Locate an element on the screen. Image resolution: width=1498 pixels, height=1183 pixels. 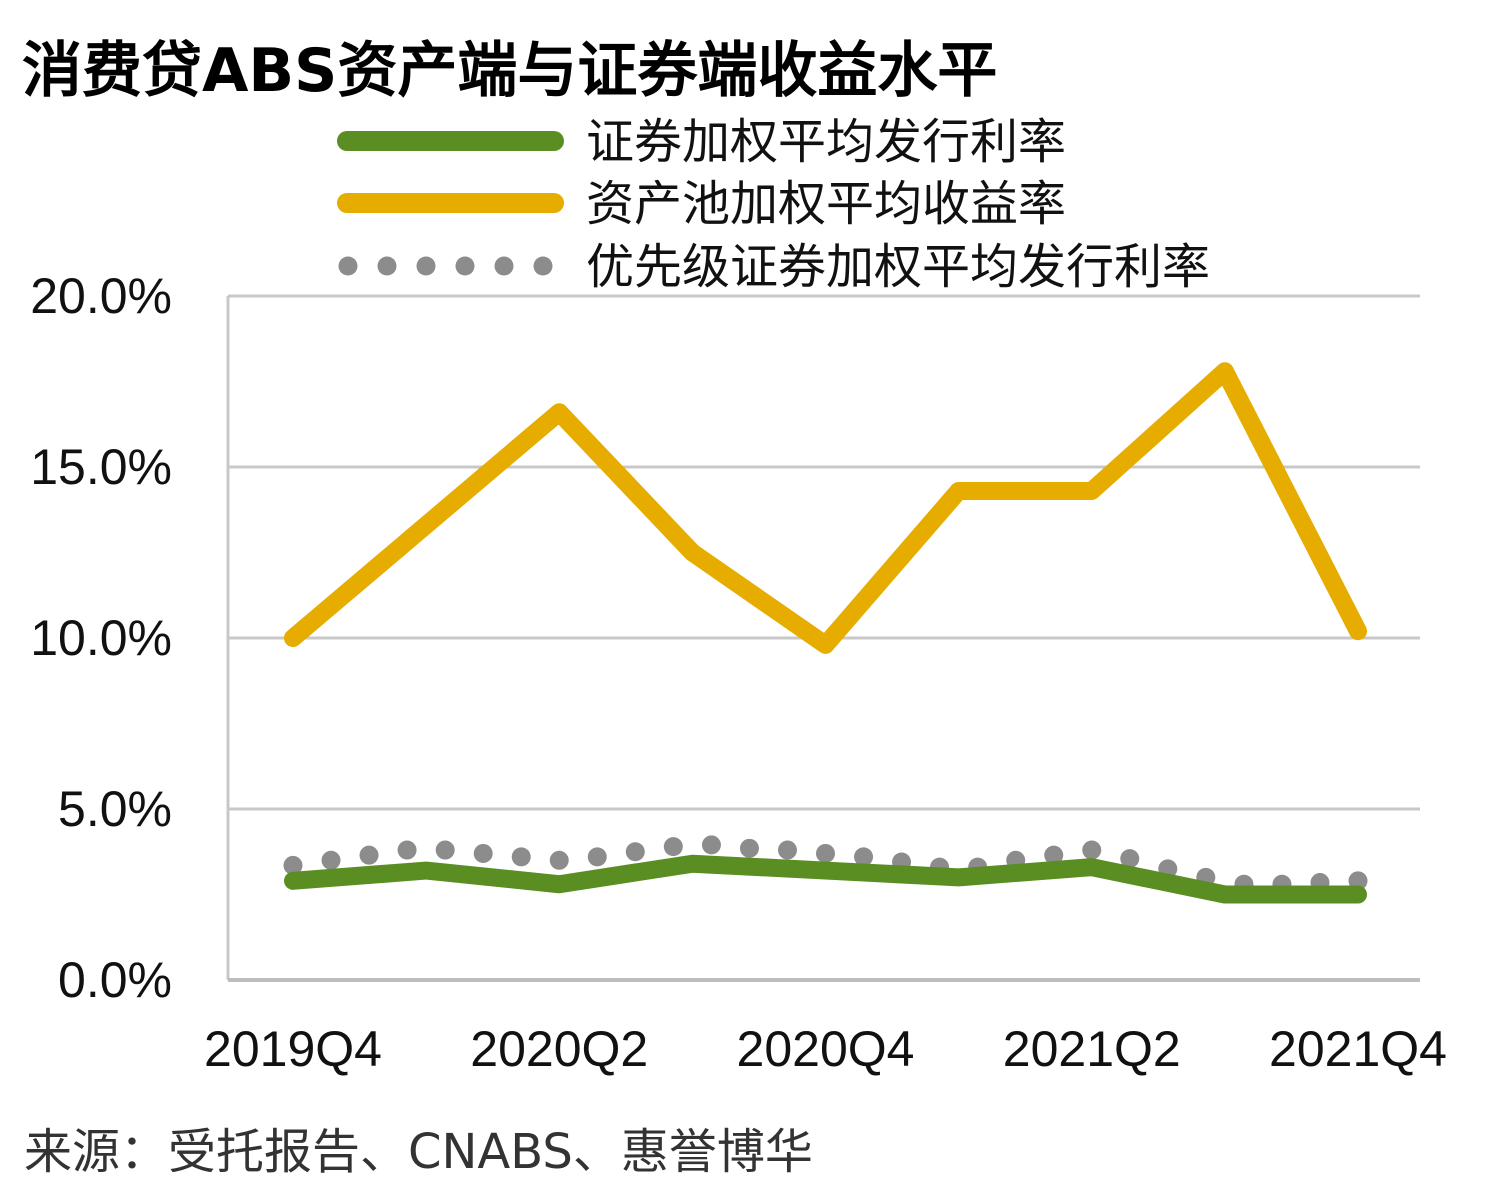
series-line is located at coordinates (825, 879).